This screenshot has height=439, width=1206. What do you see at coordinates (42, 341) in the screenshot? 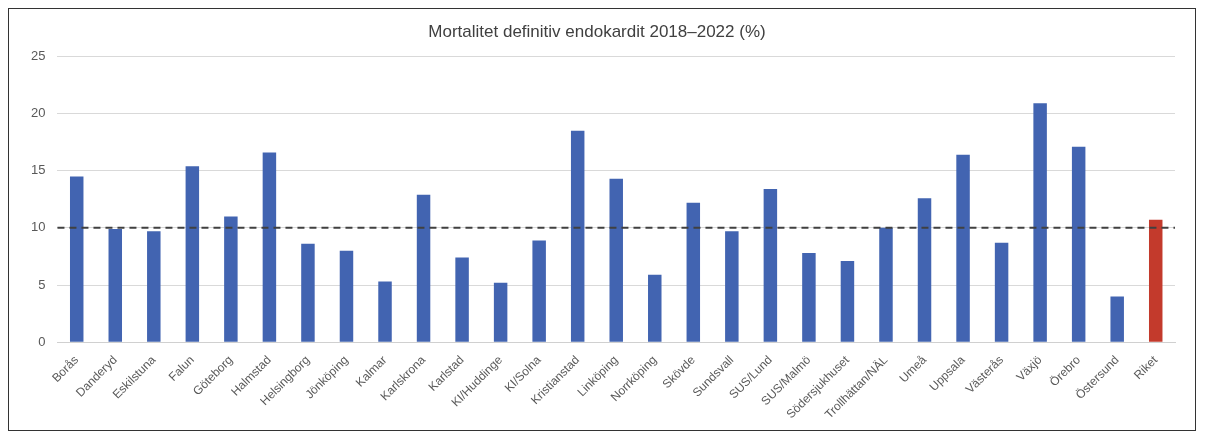
I see `y-tick-label: 0` at bounding box center [42, 341].